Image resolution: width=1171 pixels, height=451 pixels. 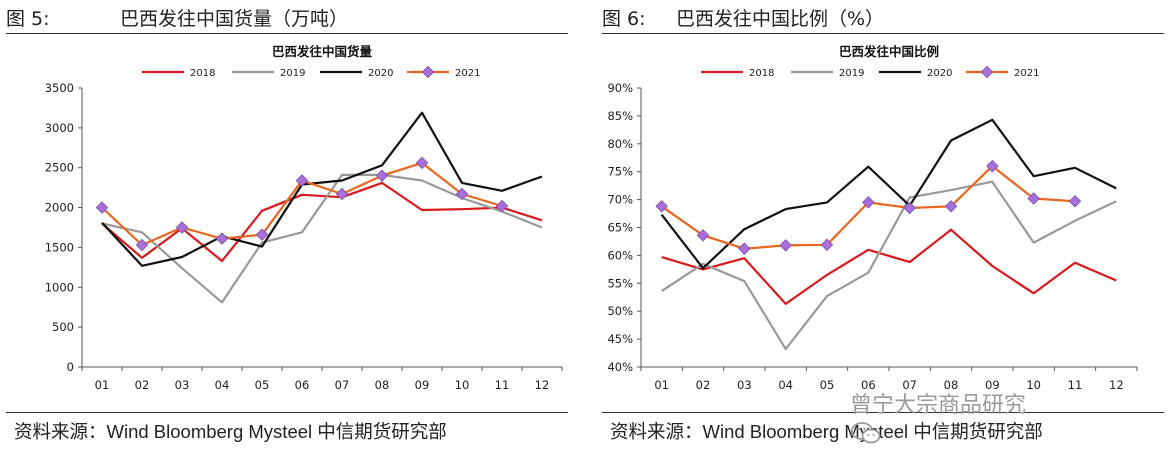 What do you see at coordinates (889, 51) in the screenshot?
I see `chart-title: 巴西发往中国比例` at bounding box center [889, 51].